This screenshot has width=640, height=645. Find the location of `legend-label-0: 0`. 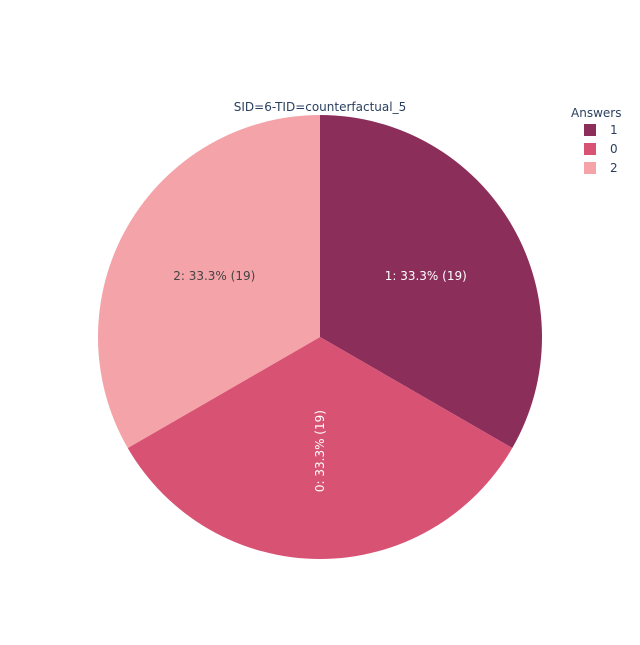

legend-label-0: 0 is located at coordinates (614, 149).